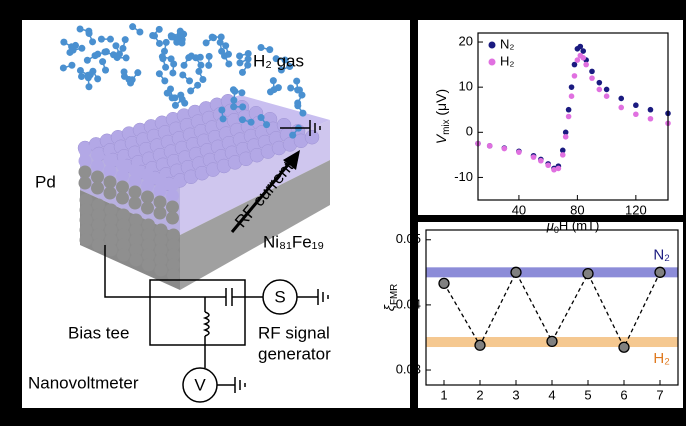  Describe the element at coordinates (466, 86) in the screenshot. I see `y-tick-label: 10` at that location.